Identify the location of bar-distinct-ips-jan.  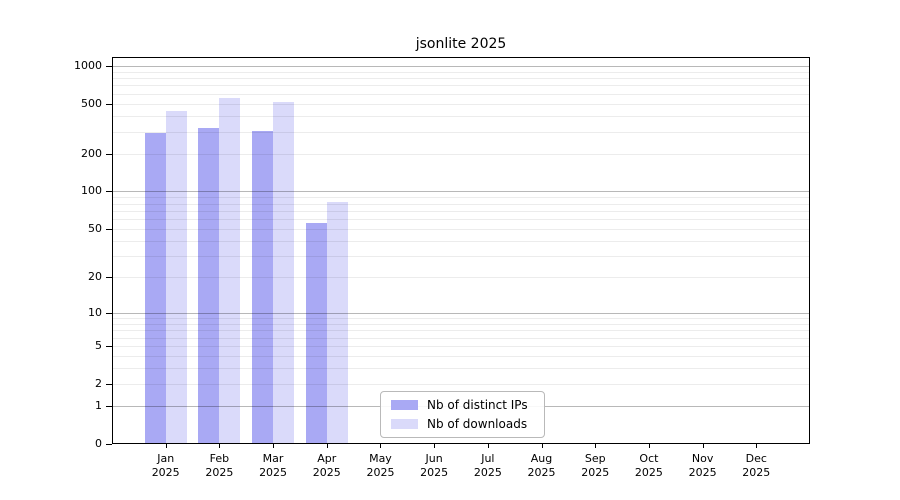
(155, 288).